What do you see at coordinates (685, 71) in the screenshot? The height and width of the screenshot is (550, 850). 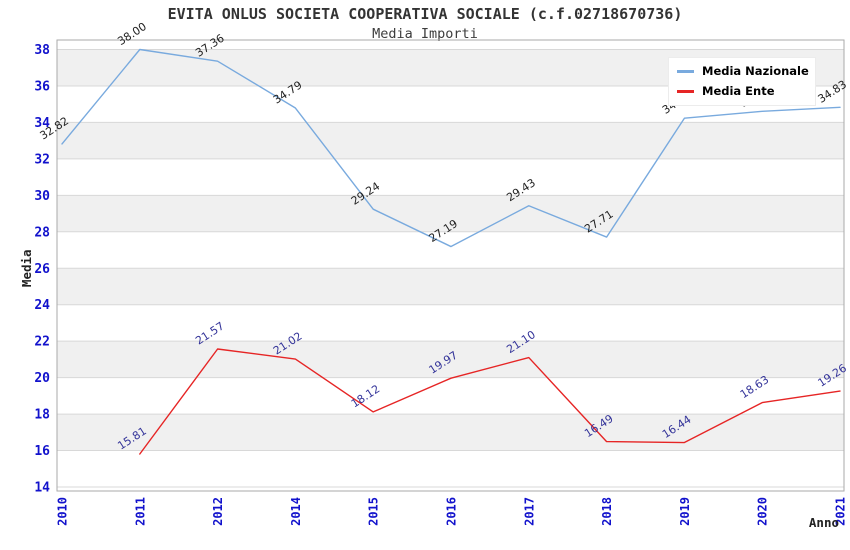 I see `line-swatch-media-nazionale` at bounding box center [685, 71].